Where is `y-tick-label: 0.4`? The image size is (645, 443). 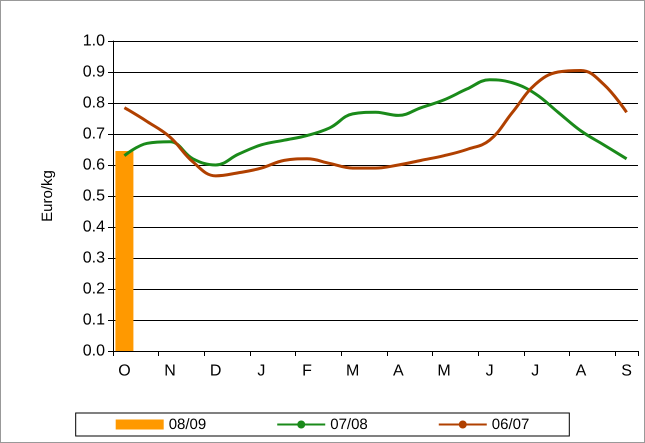
y-tick-label: 0.4 is located at coordinates (94, 227).